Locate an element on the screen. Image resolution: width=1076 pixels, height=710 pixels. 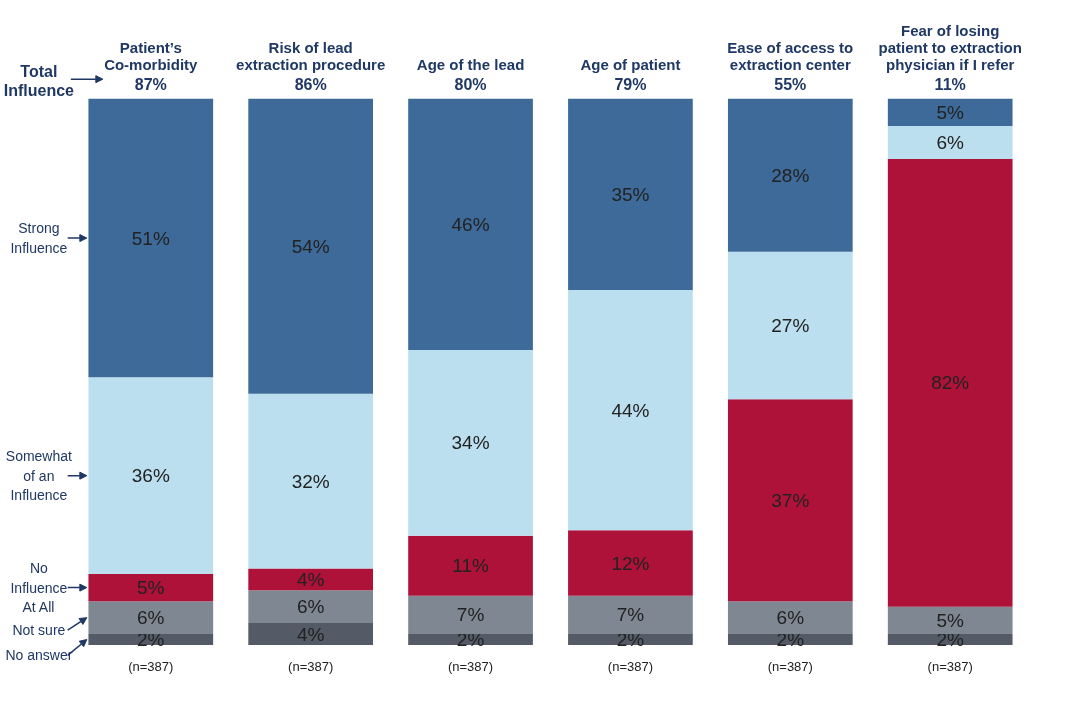
data-label: 28% is located at coordinates (790, 175).